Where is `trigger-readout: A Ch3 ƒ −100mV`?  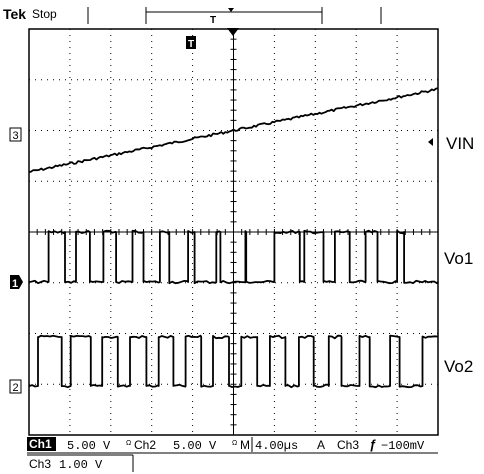 trigger-readout: A Ch3 ƒ −100mV is located at coordinates (371, 445).